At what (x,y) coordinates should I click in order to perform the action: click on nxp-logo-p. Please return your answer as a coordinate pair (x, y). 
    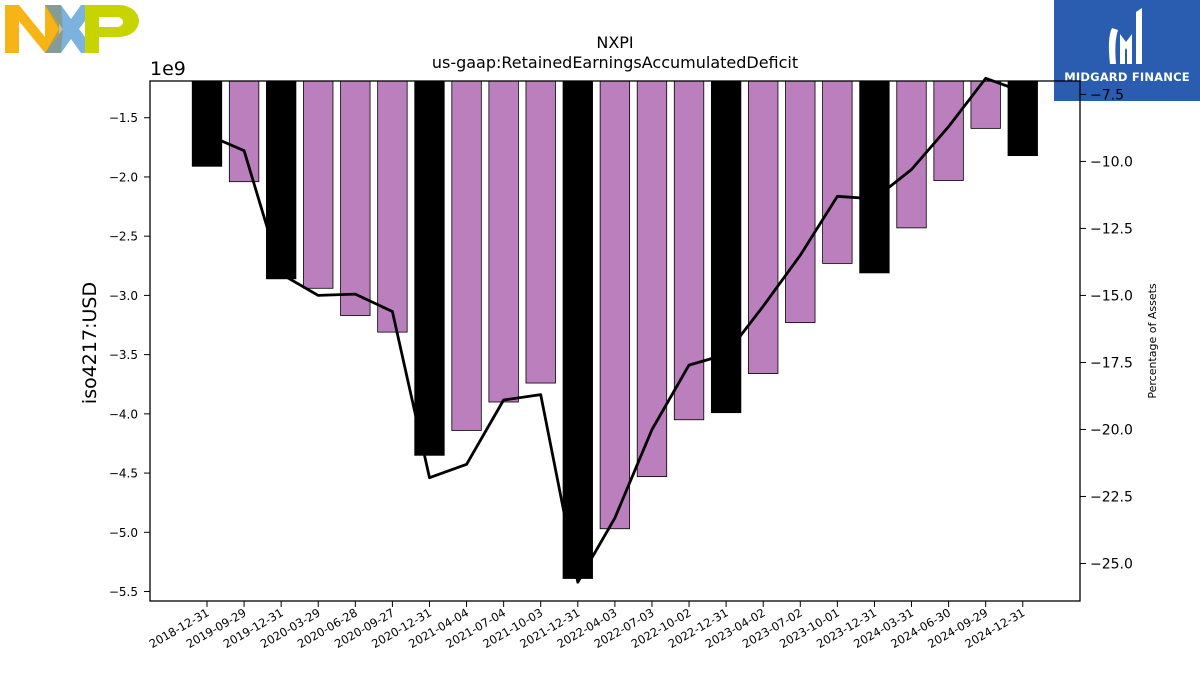
    Looking at the image, I should click on (112, 29).